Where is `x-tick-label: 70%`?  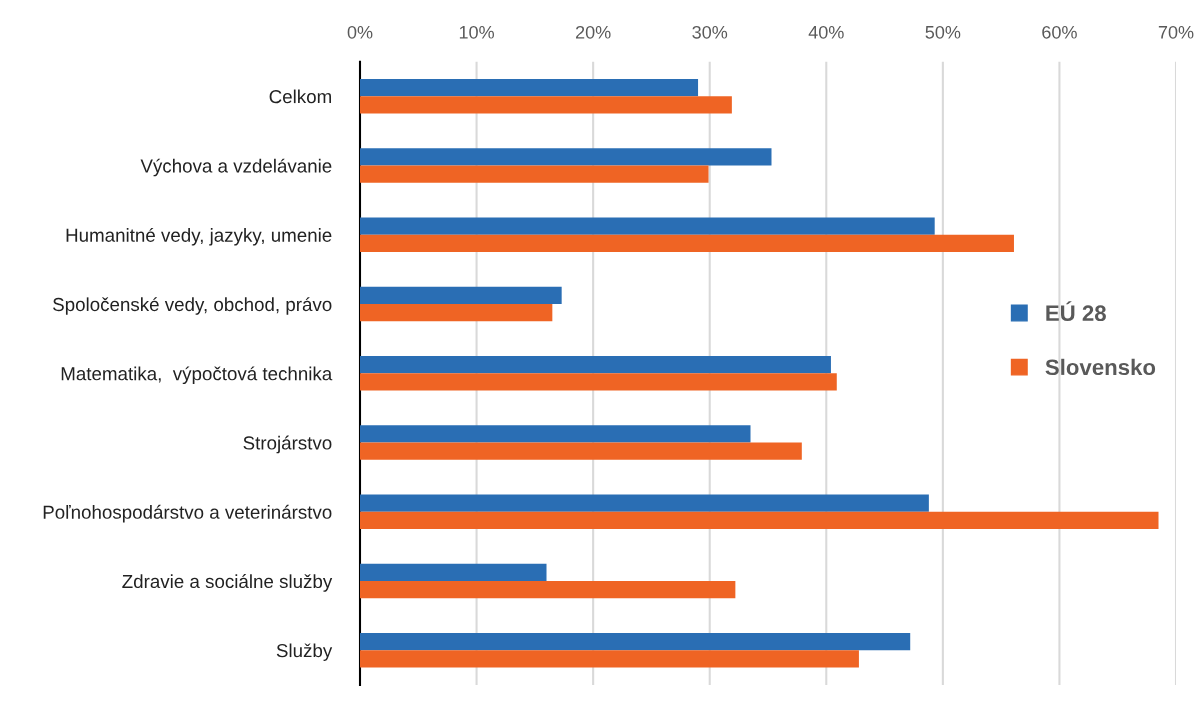 x-tick-label: 70% is located at coordinates (1176, 32).